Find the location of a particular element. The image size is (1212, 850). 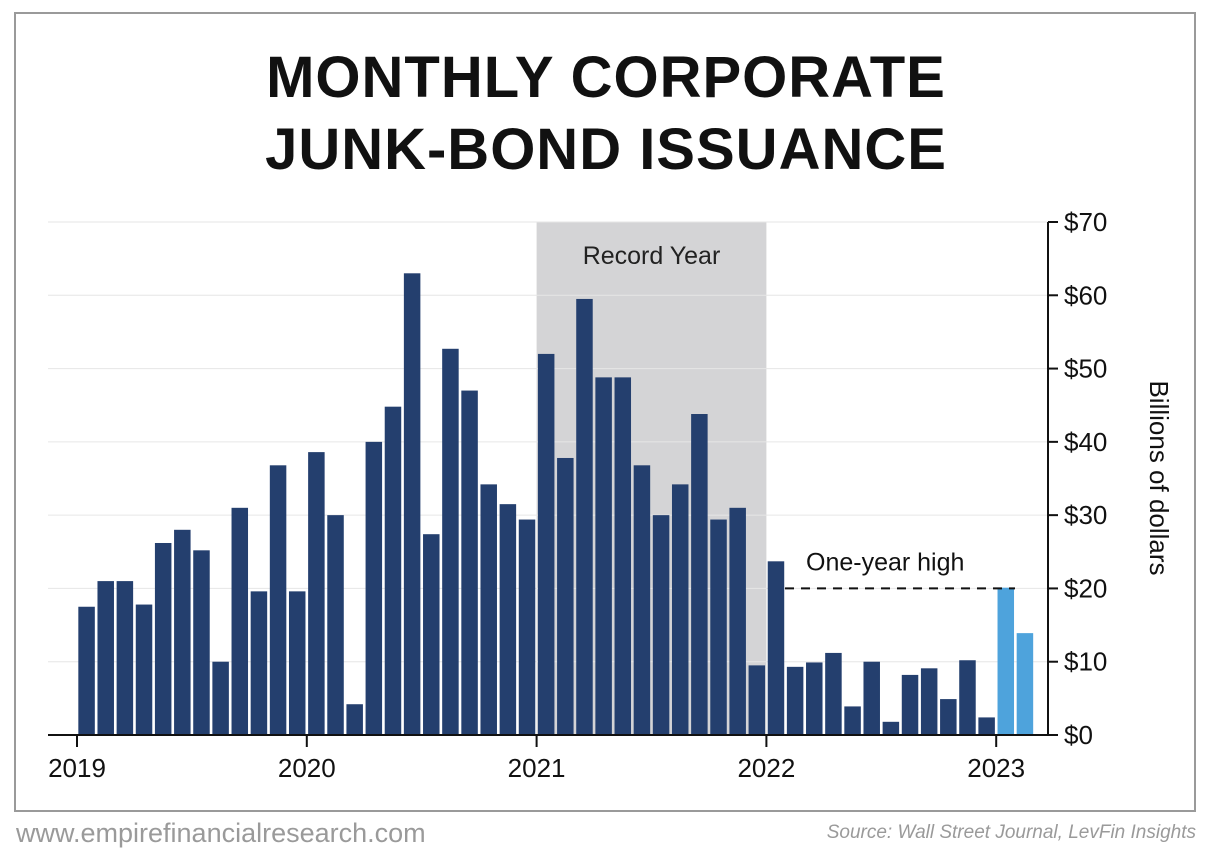

y-tick-label: $70 is located at coordinates (1085, 222).